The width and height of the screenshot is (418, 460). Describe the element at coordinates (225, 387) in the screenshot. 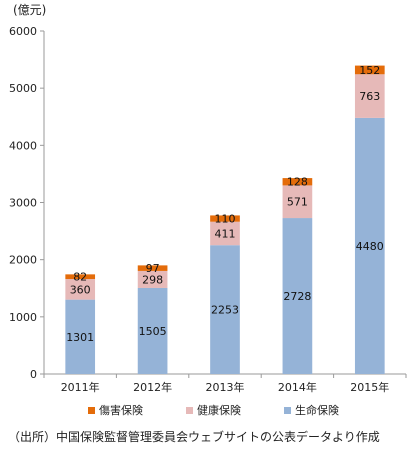

I see `x-tick-label: 2013年` at that location.